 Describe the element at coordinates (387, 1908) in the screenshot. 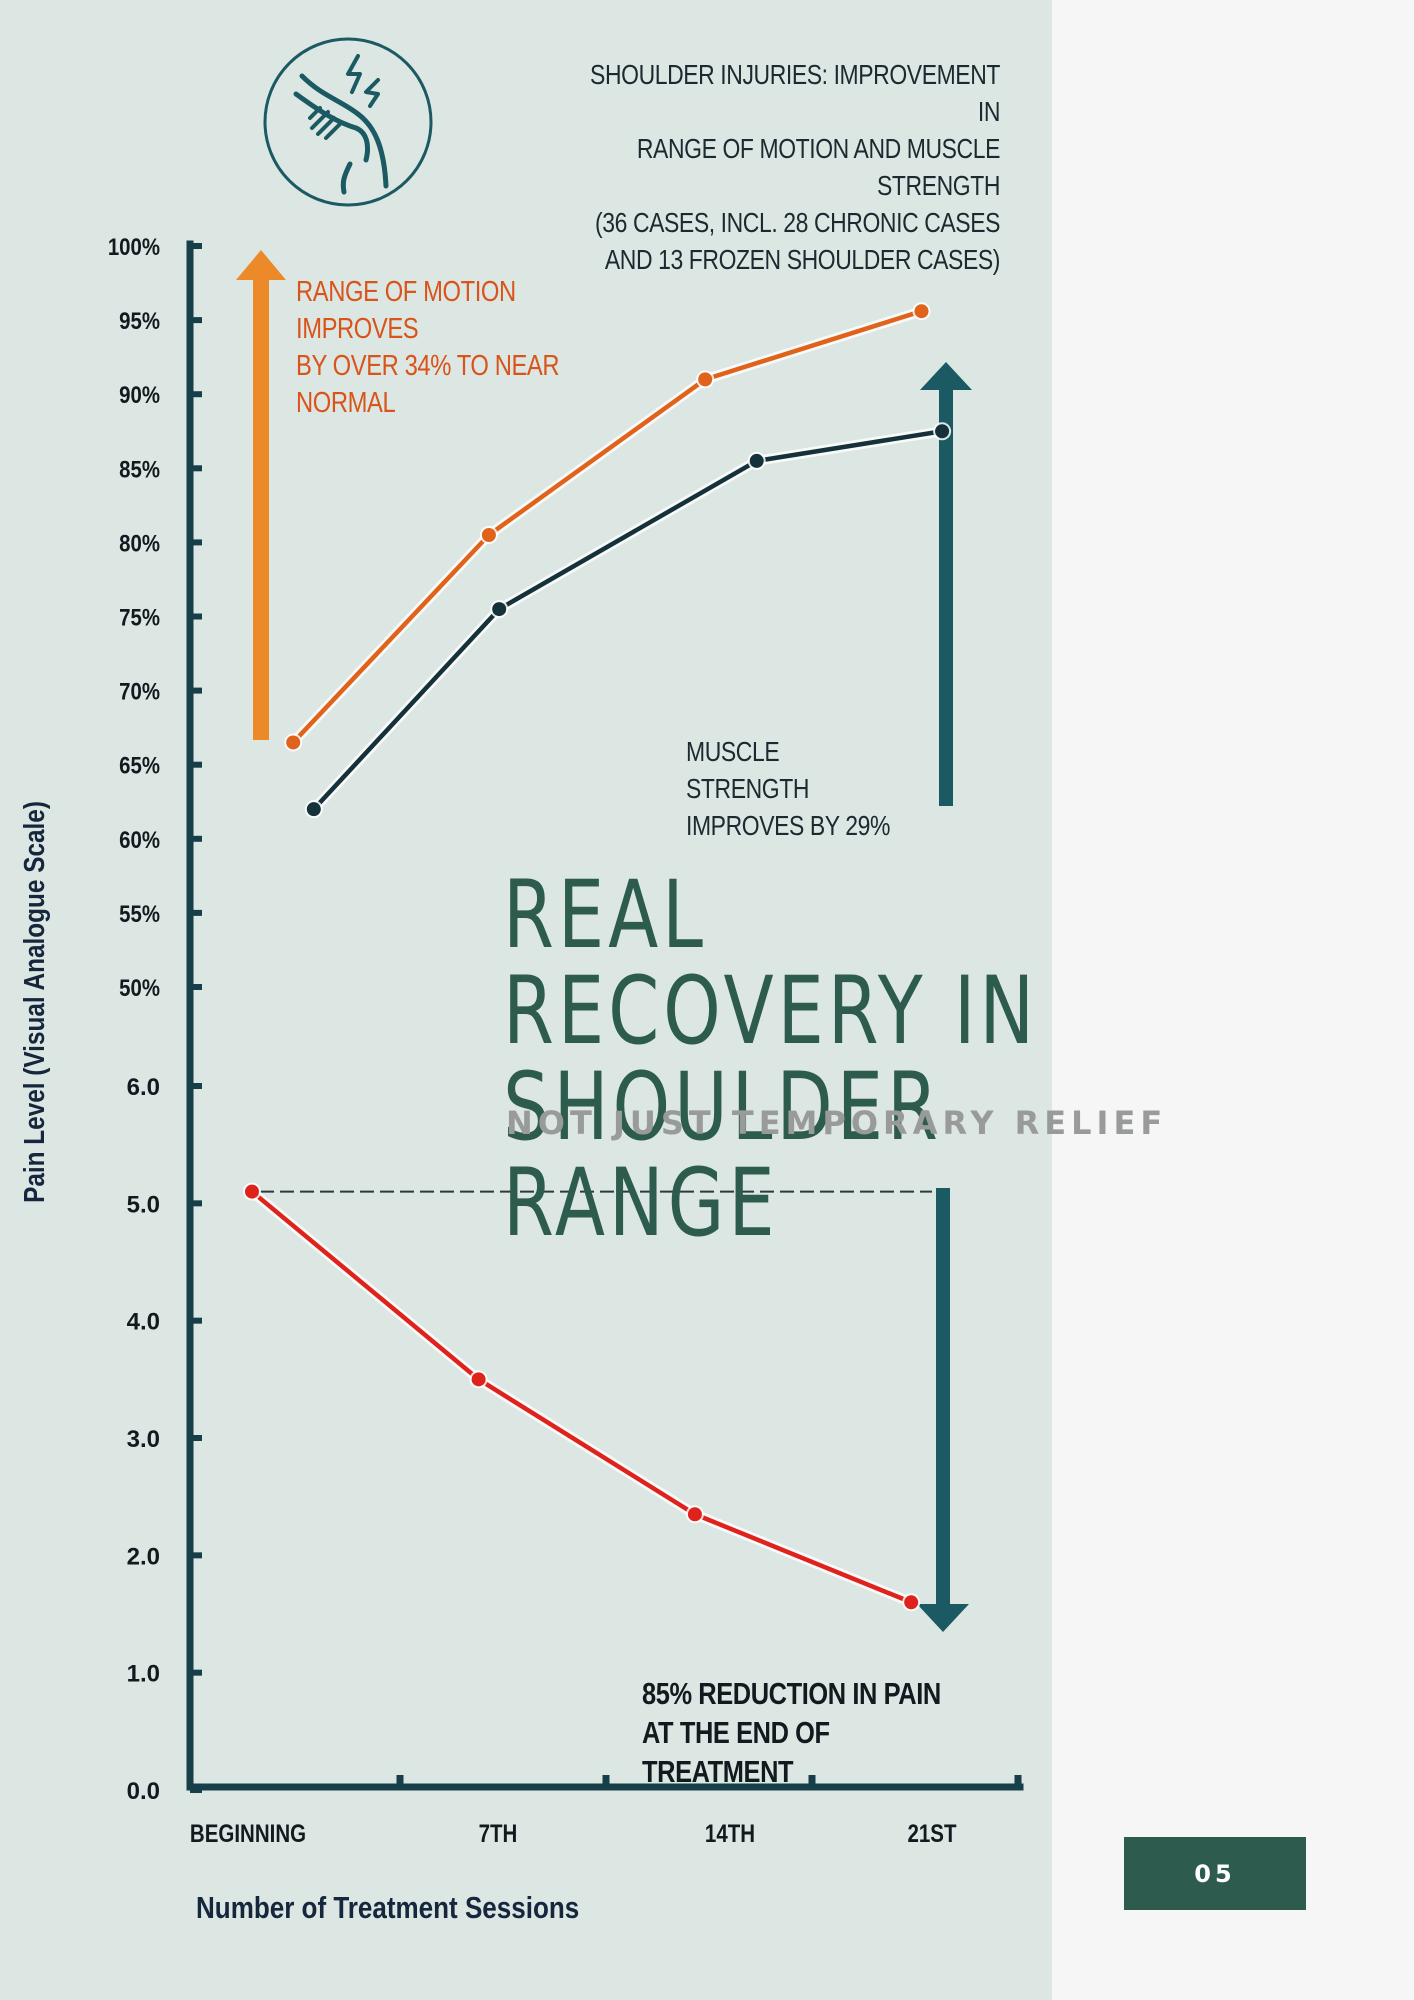

I see `x-axis-title: Number of Treatment Sessions` at that location.